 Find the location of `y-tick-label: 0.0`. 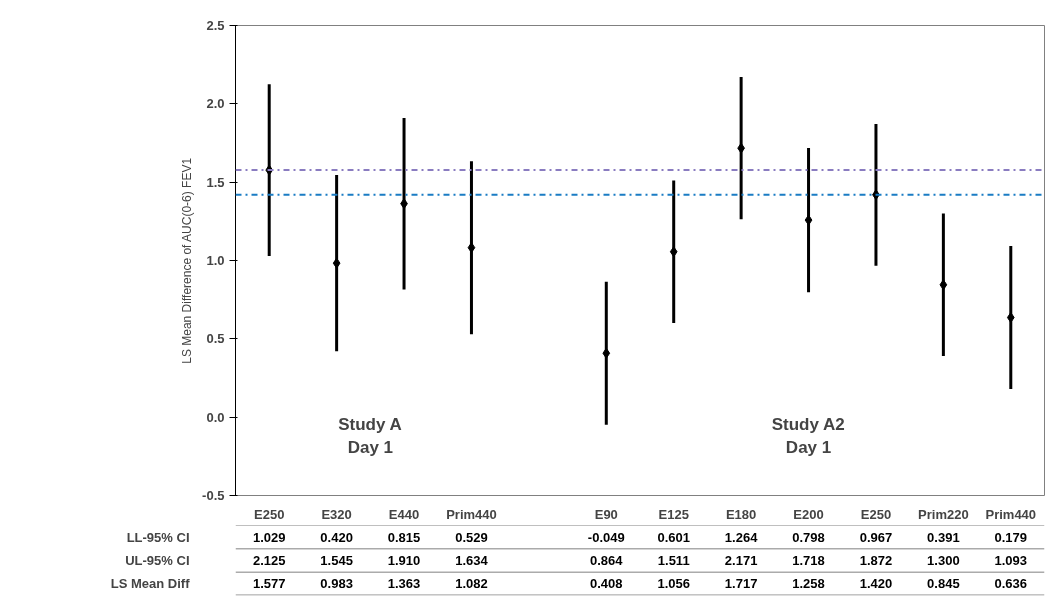

y-tick-label: 0.0 is located at coordinates (215, 417).